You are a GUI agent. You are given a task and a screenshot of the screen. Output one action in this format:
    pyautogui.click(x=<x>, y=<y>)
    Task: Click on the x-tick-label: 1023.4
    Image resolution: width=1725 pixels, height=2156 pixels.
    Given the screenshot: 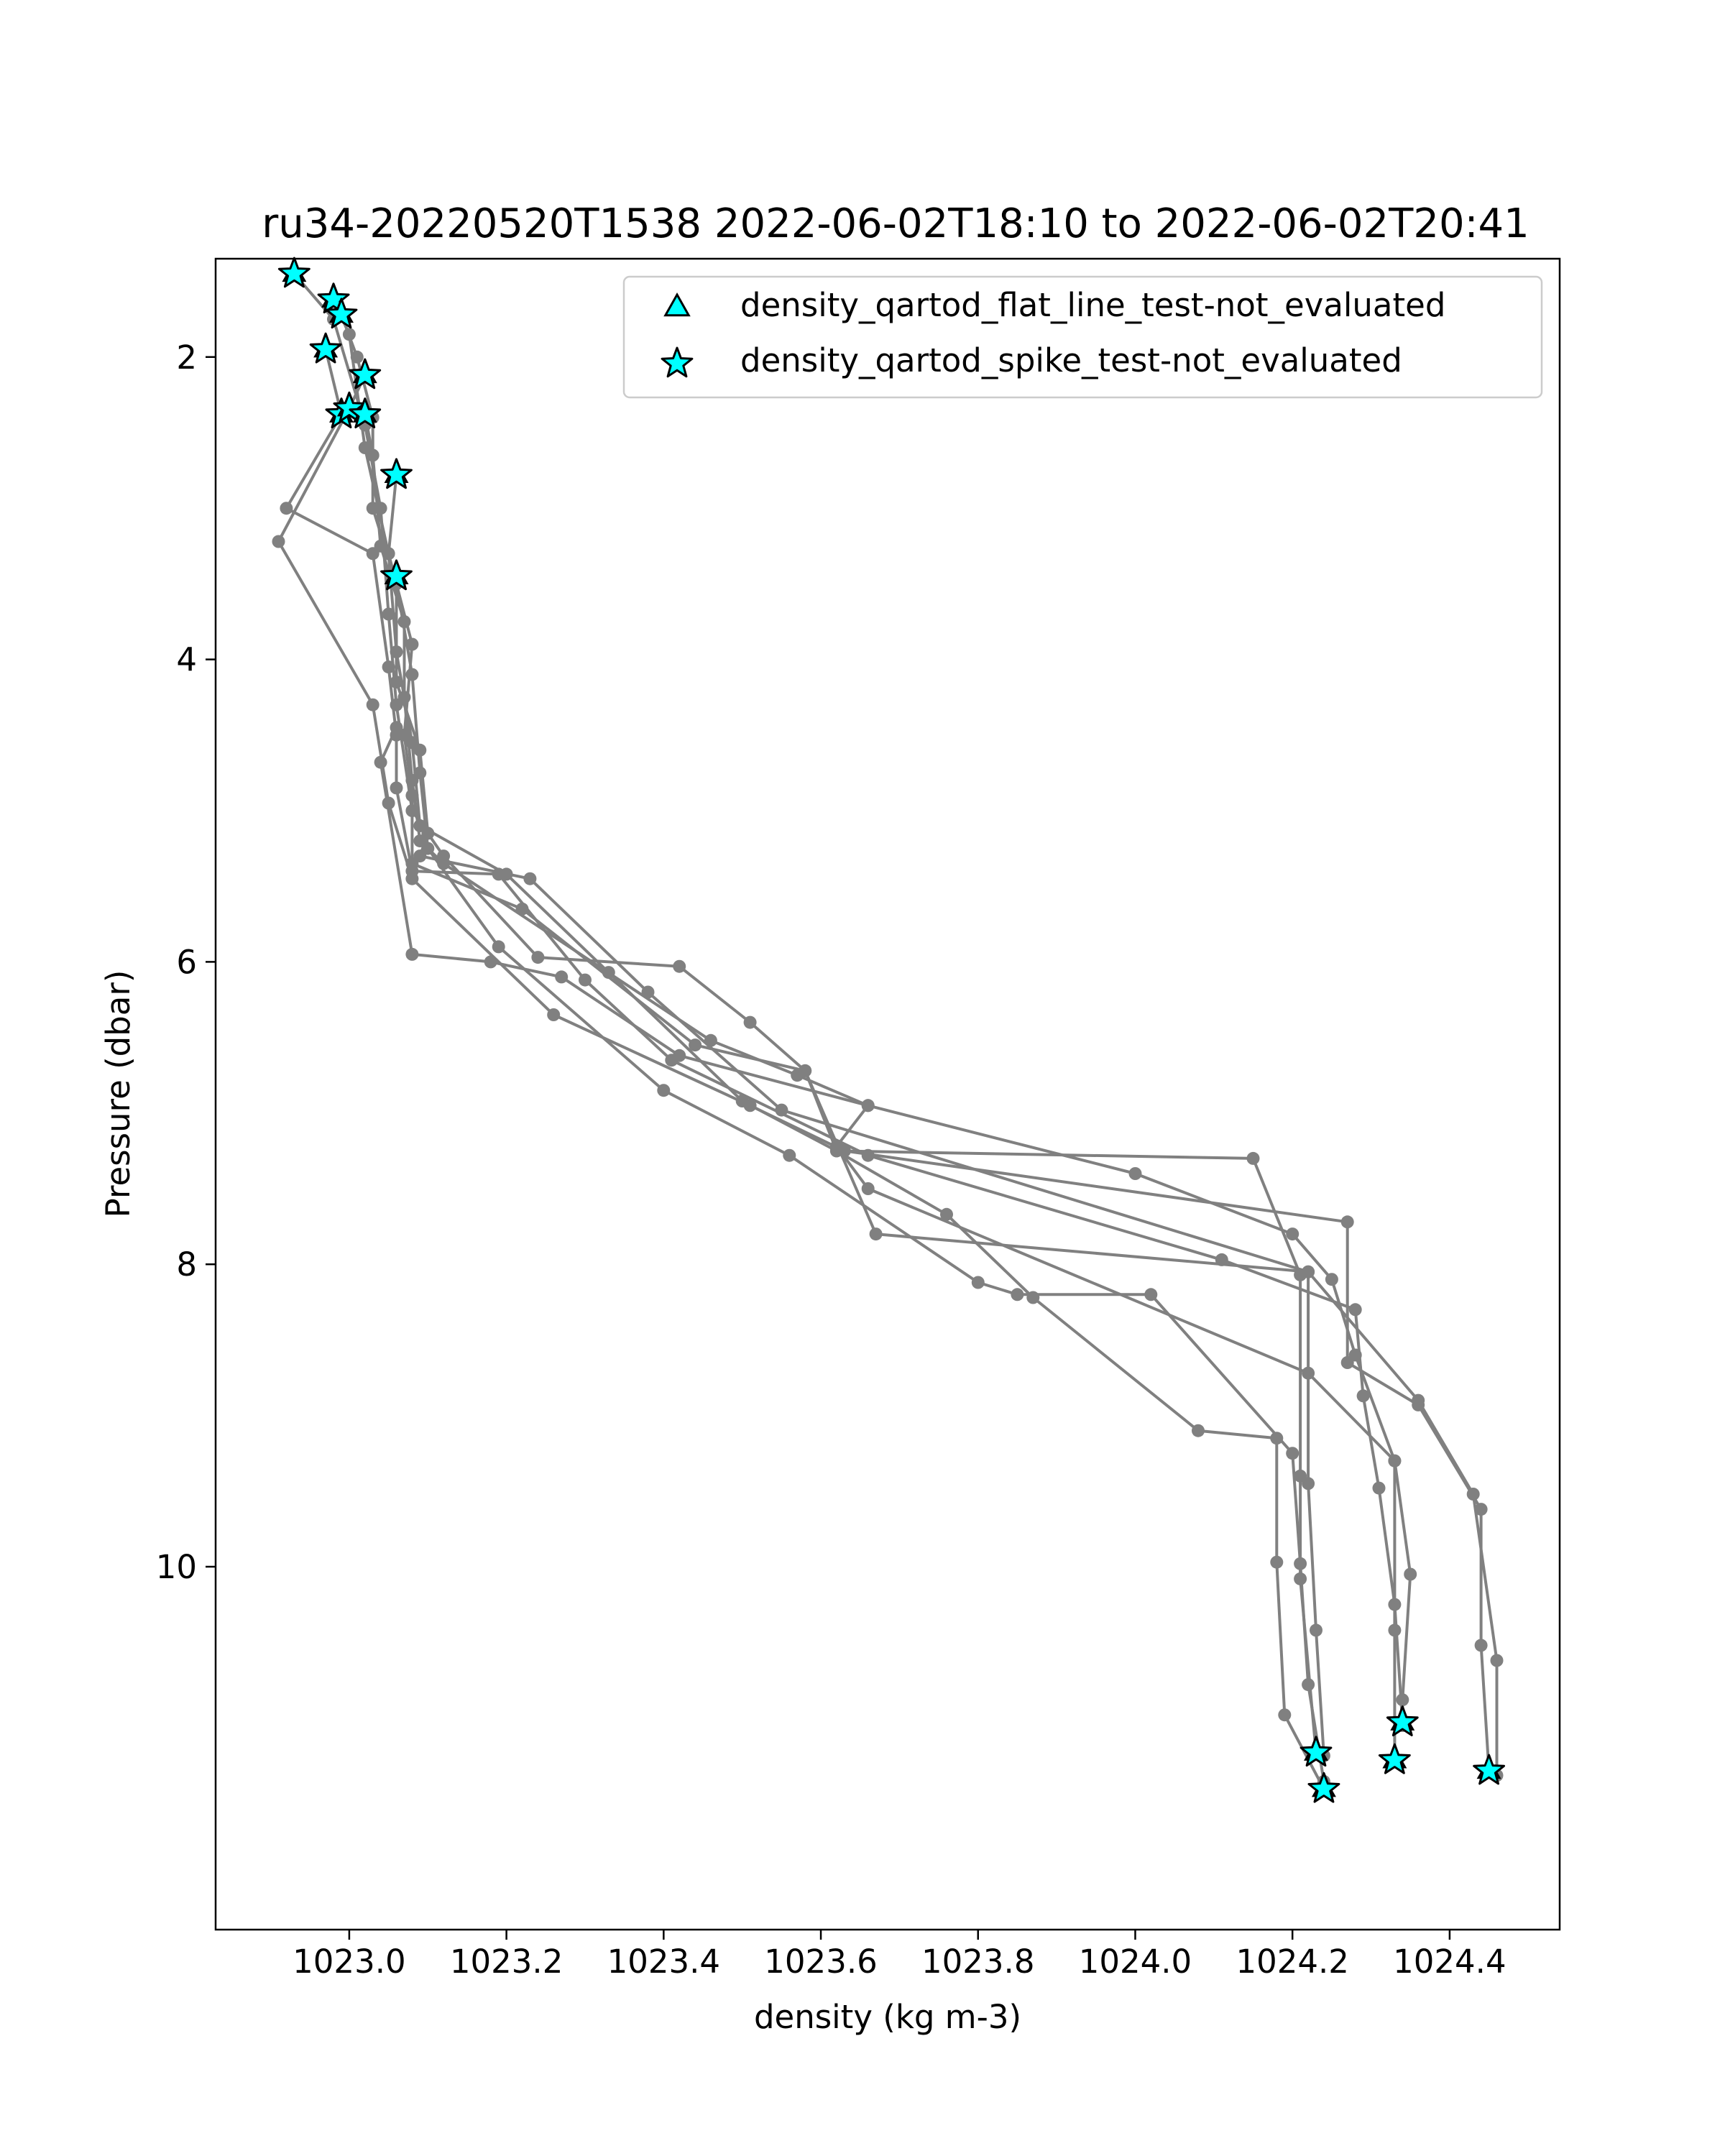 What is the action you would take?
    pyautogui.click(x=663, y=1962)
    